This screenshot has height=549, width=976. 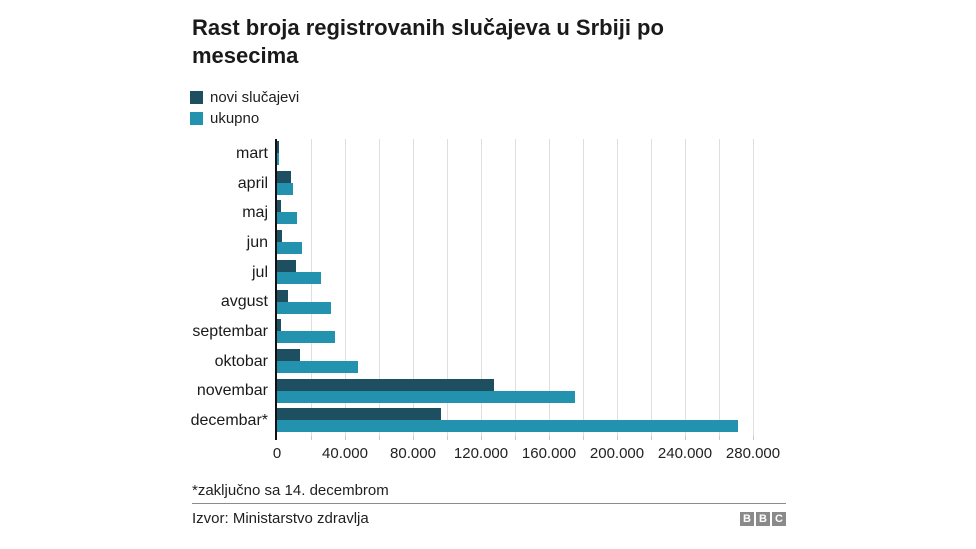 What do you see at coordinates (779, 518) in the screenshot?
I see `bbc-logo-letter: C` at bounding box center [779, 518].